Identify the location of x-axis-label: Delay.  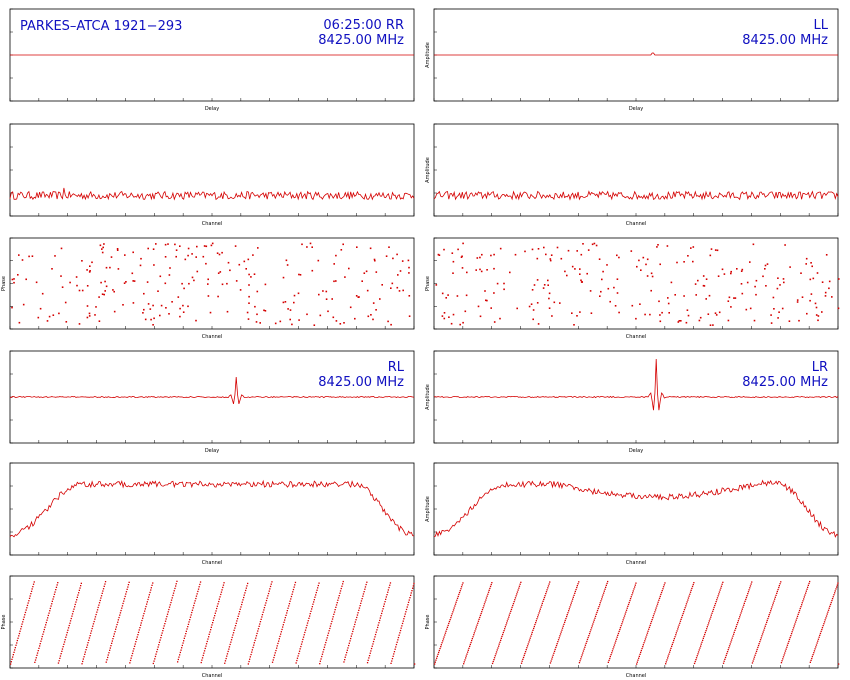
(636, 451).